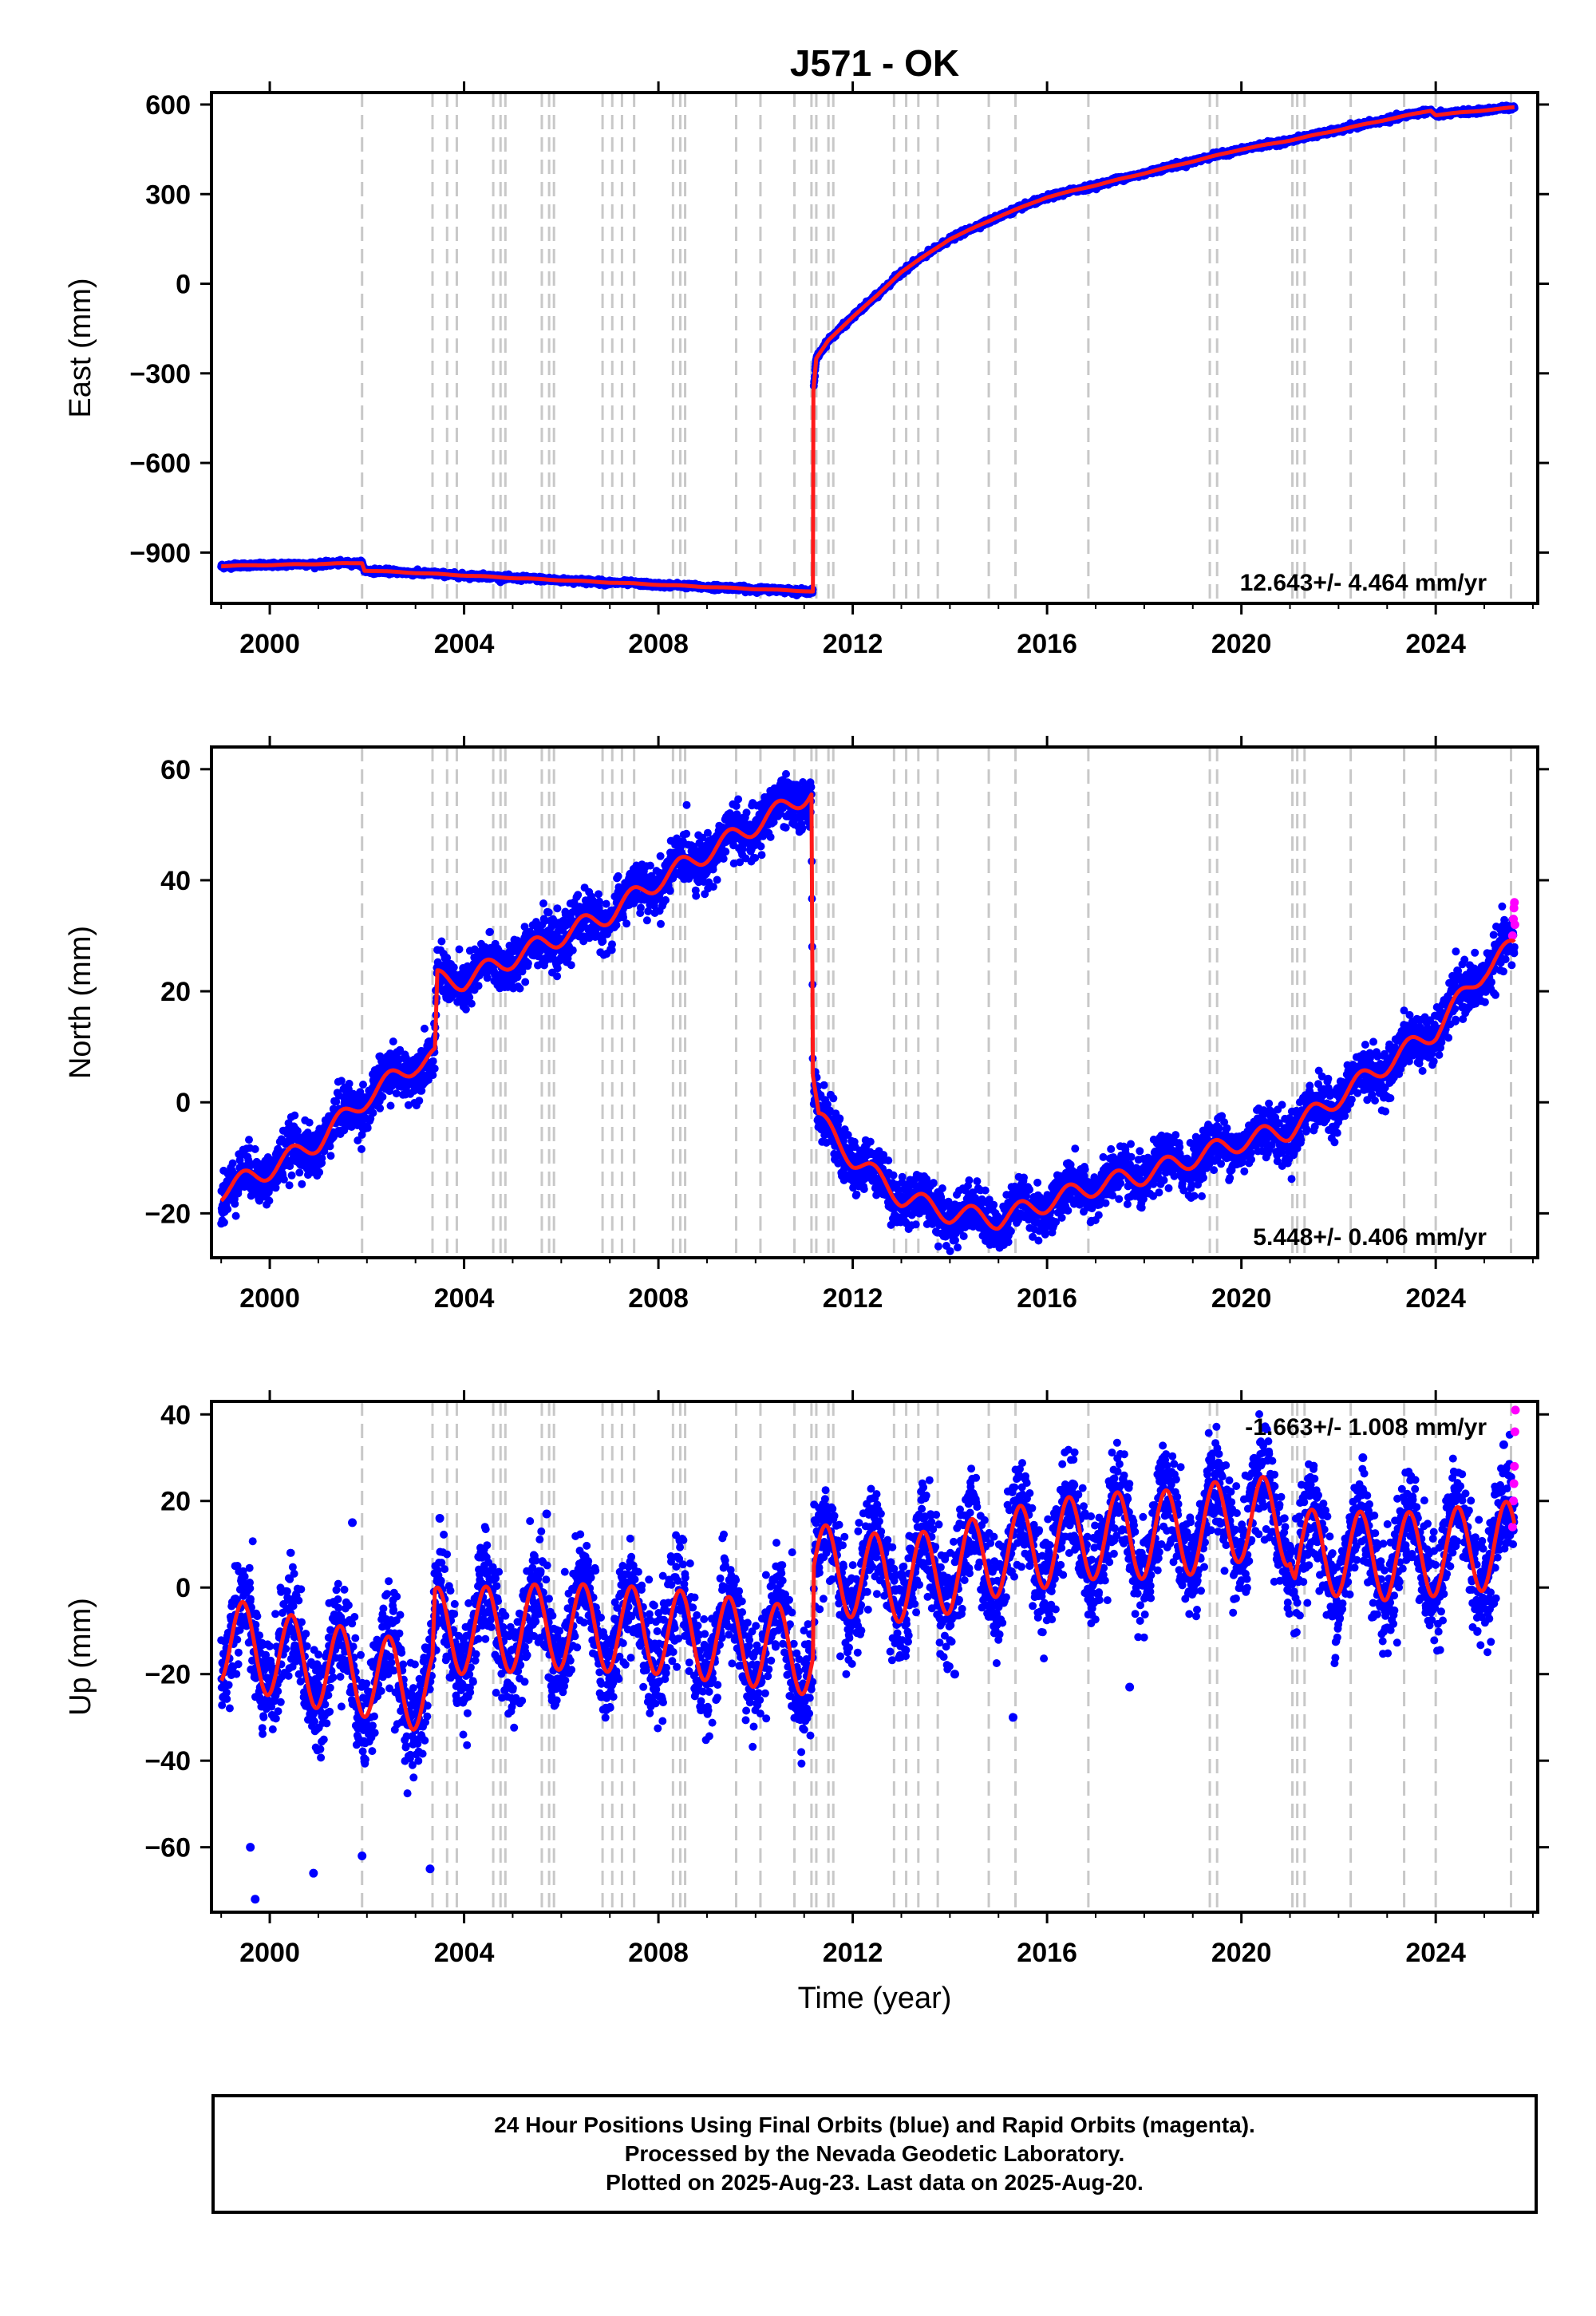 The height and width of the screenshot is (2316, 1596). Describe the element at coordinates (874, 63) in the screenshot. I see `chart-title: J571 - OK` at that location.